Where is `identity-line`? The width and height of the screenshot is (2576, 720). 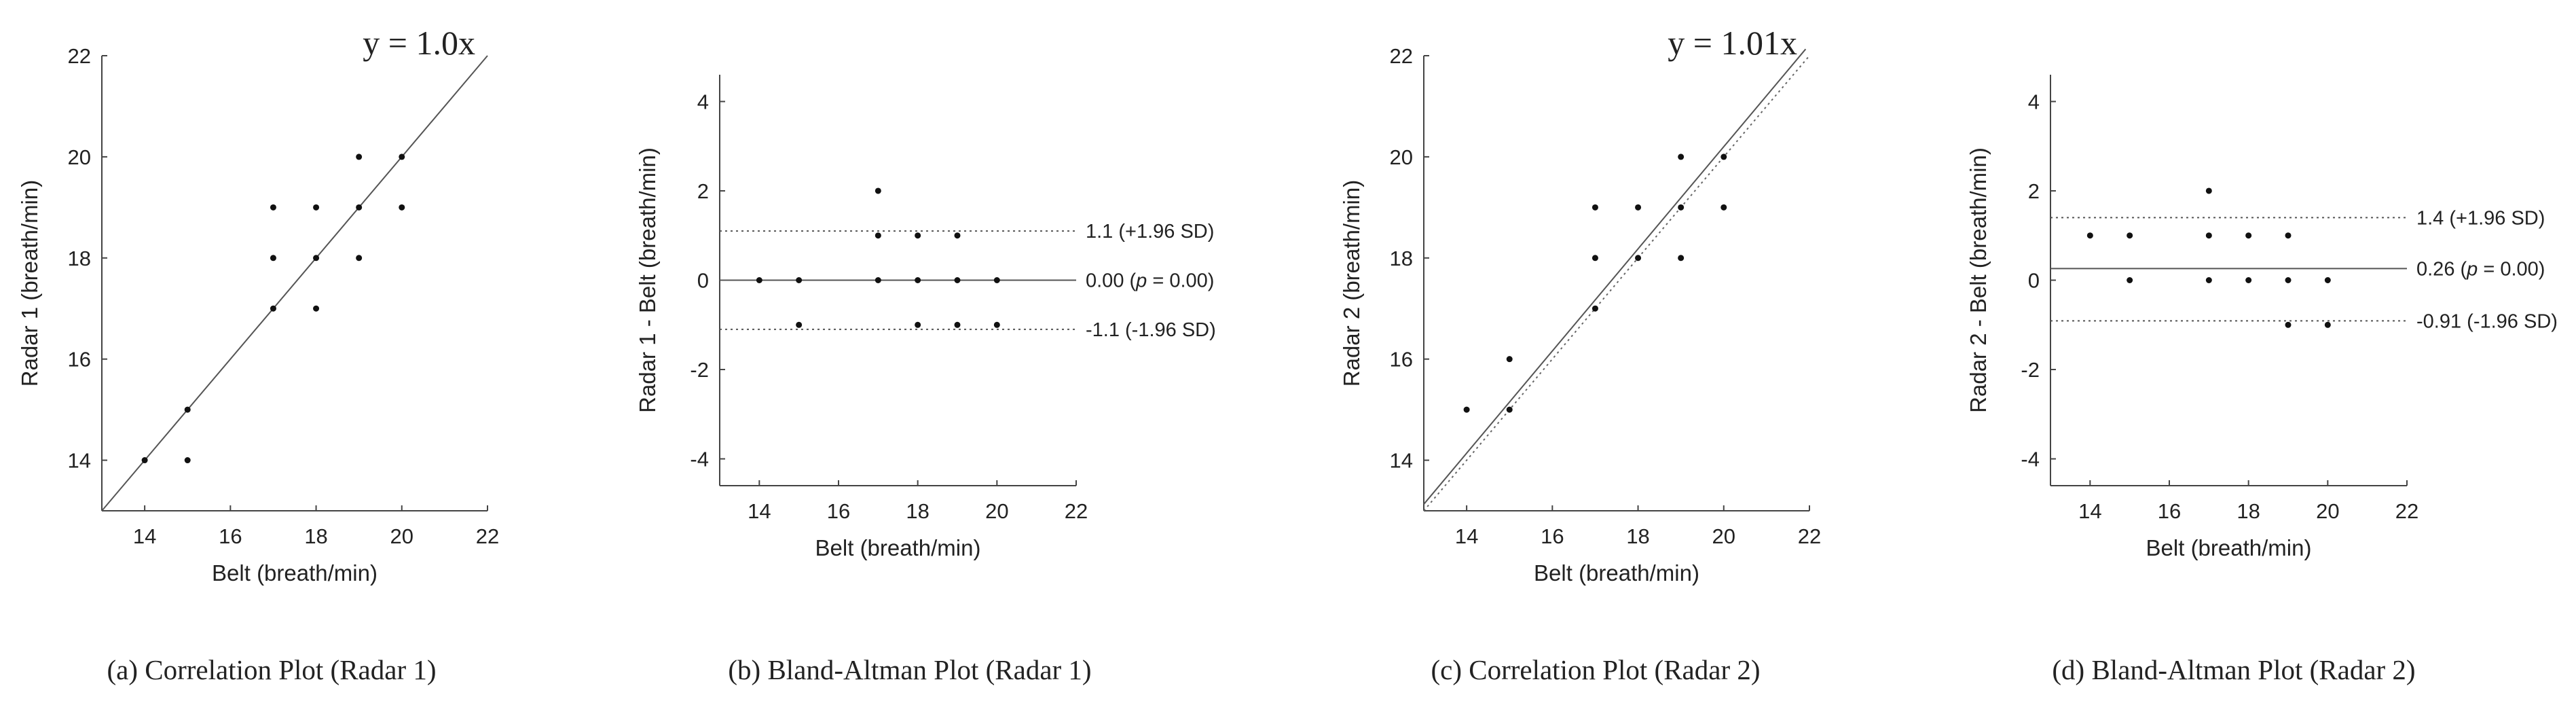
identity-line is located at coordinates (1616, 283).